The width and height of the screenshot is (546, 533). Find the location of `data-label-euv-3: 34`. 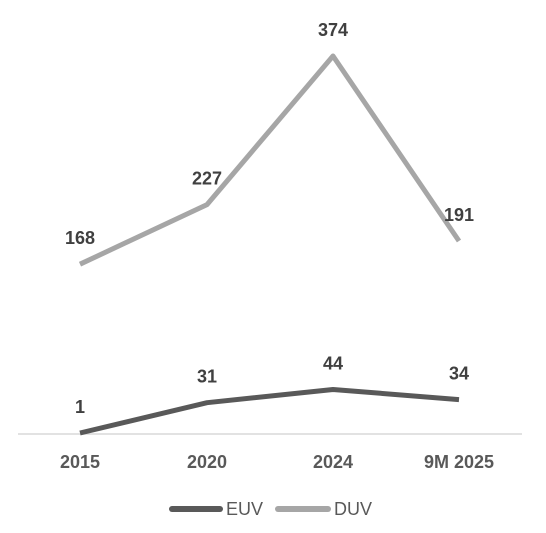

data-label-euv-3: 34 is located at coordinates (459, 374).